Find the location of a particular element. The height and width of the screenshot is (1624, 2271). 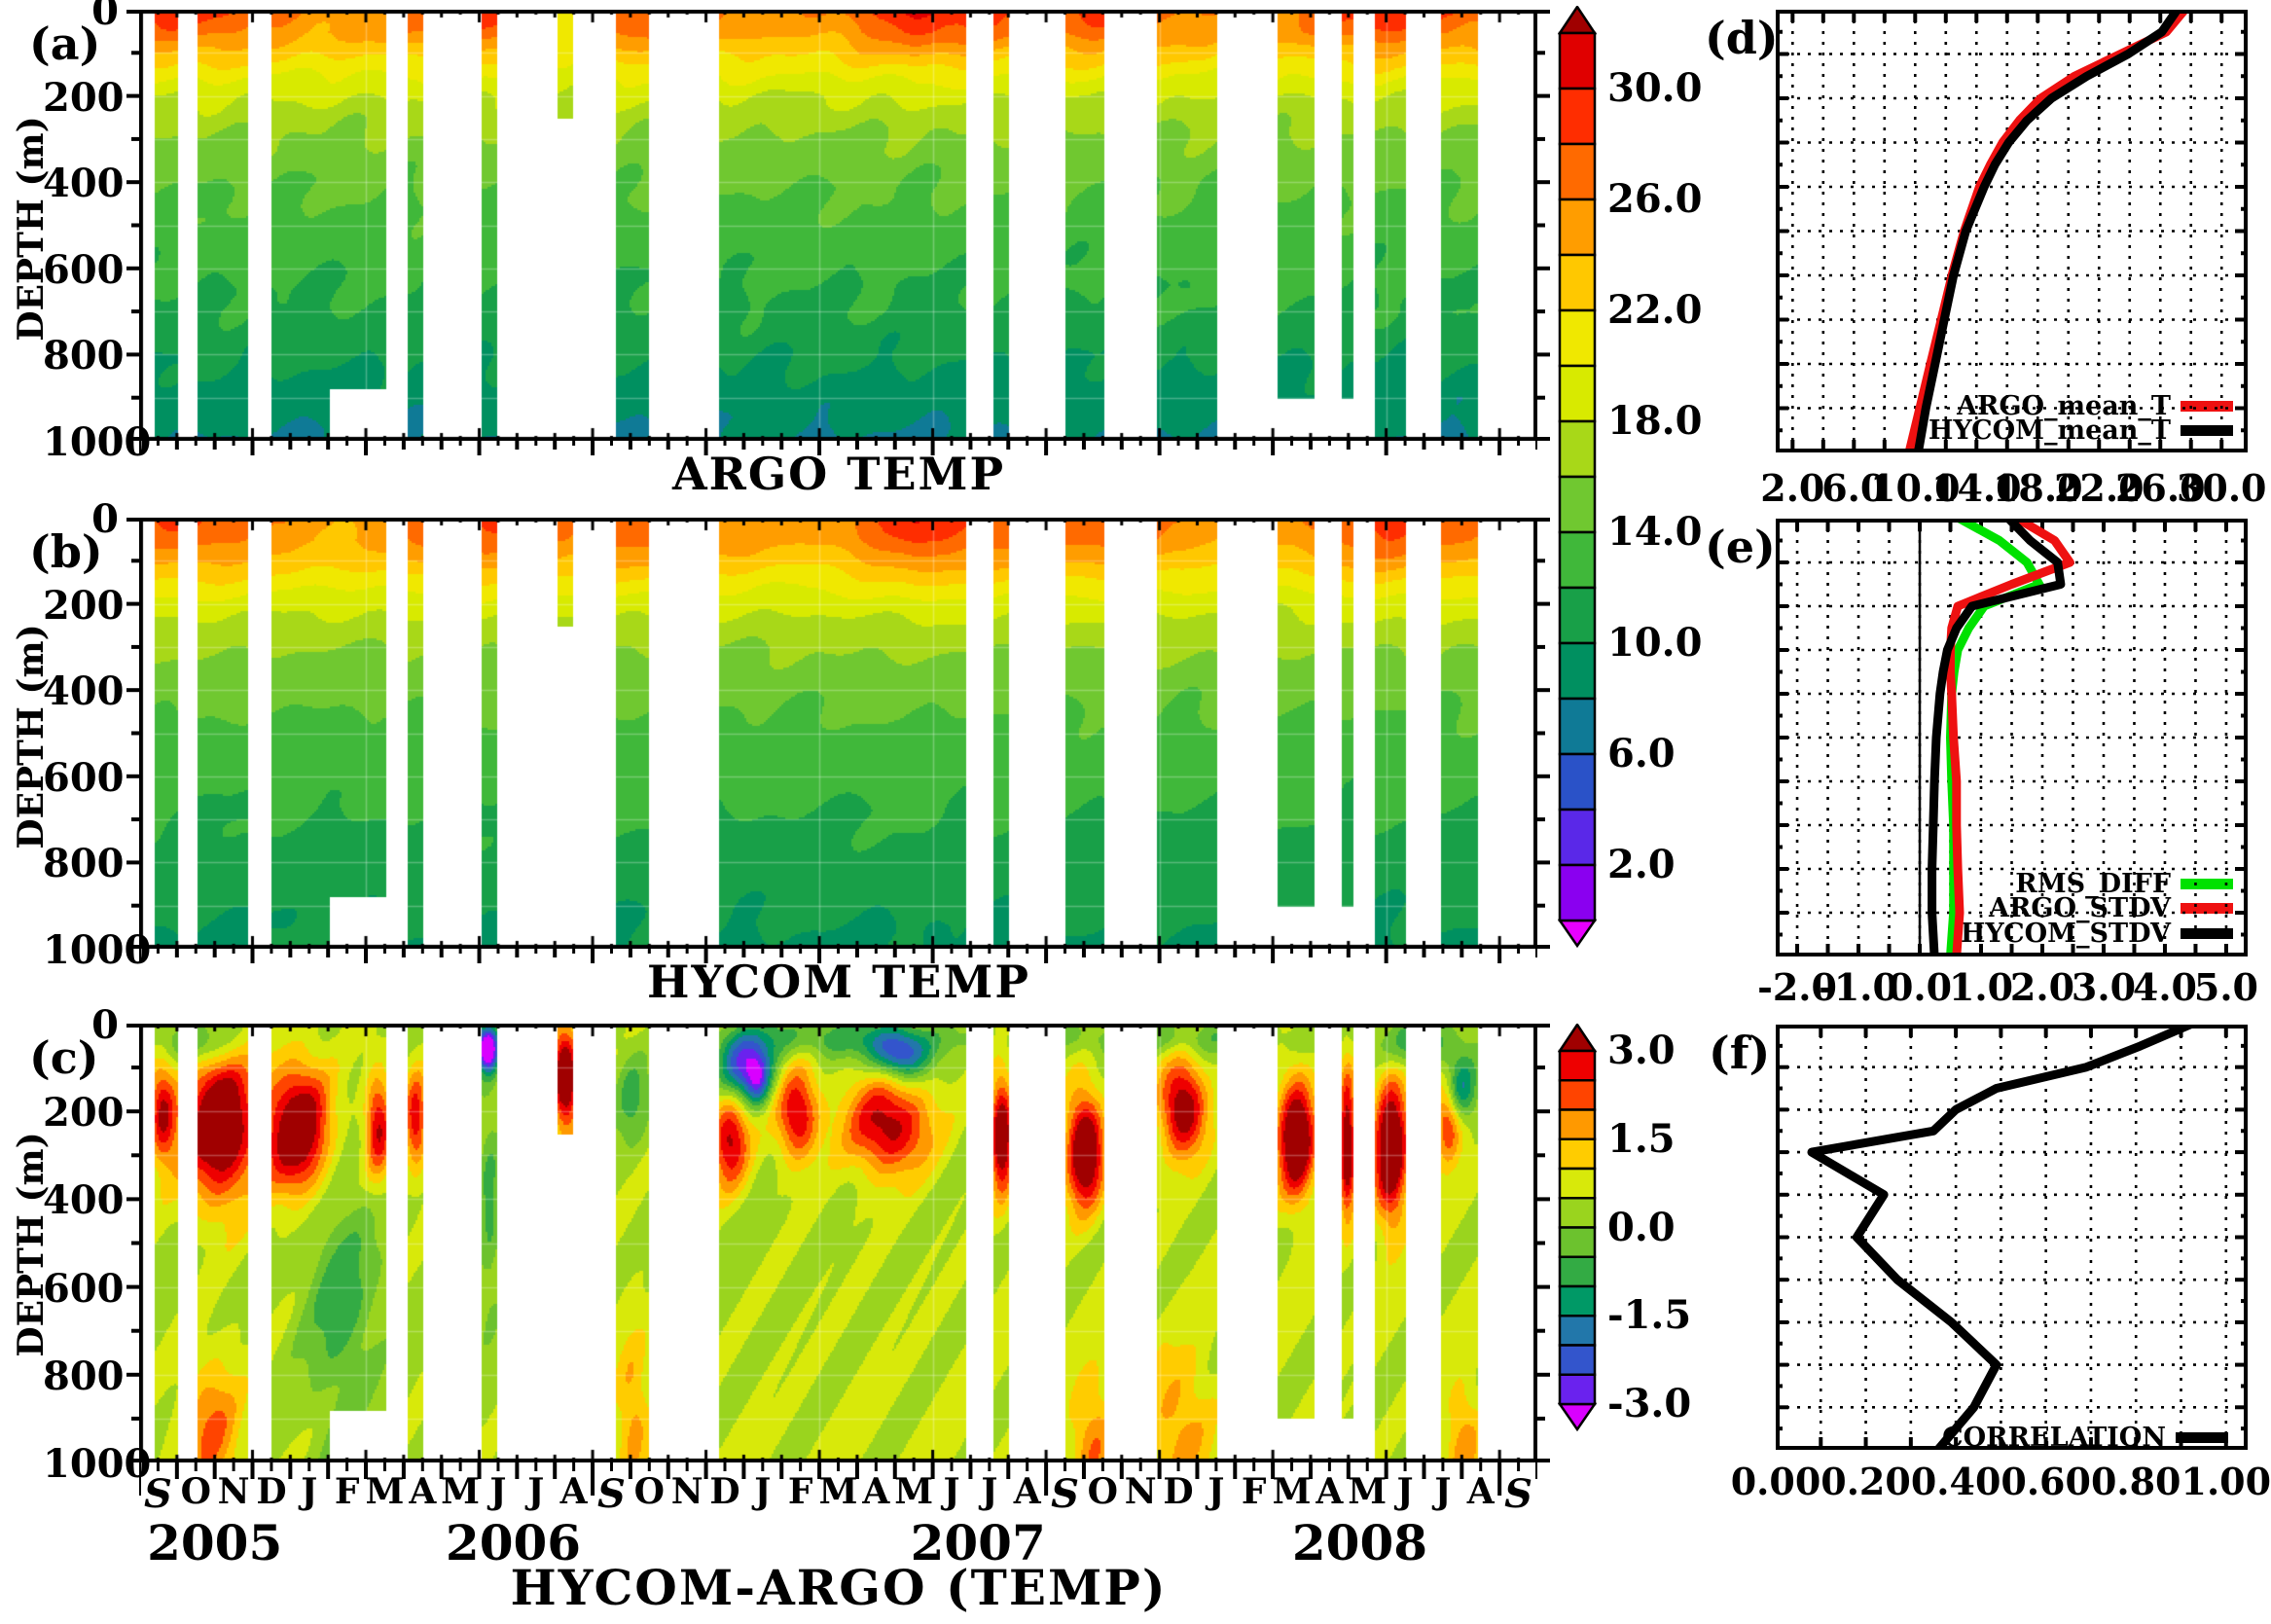

argo-temp-title: ARGO TEMP is located at coordinates (838, 474).